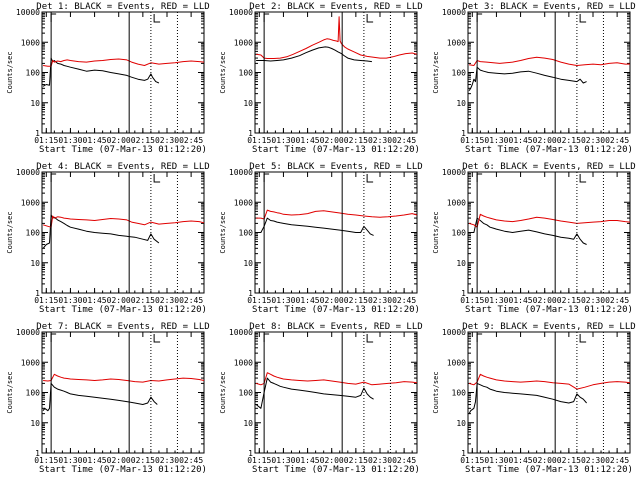  What do you see at coordinates (335, 167) in the screenshot?
I see `panel-title: Det 5: BLACK = Events, RED = LLD` at bounding box center [335, 167].